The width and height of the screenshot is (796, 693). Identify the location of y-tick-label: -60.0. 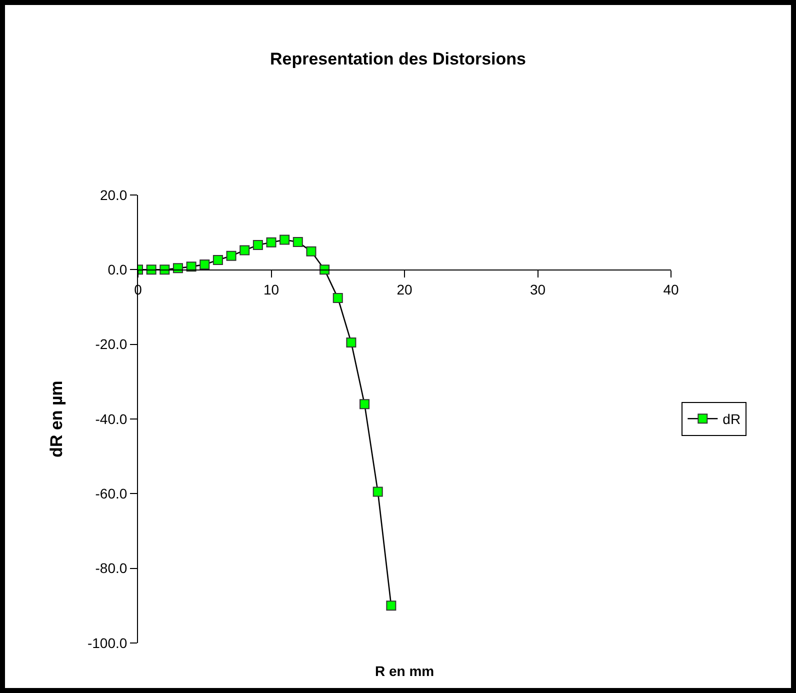
(111, 494).